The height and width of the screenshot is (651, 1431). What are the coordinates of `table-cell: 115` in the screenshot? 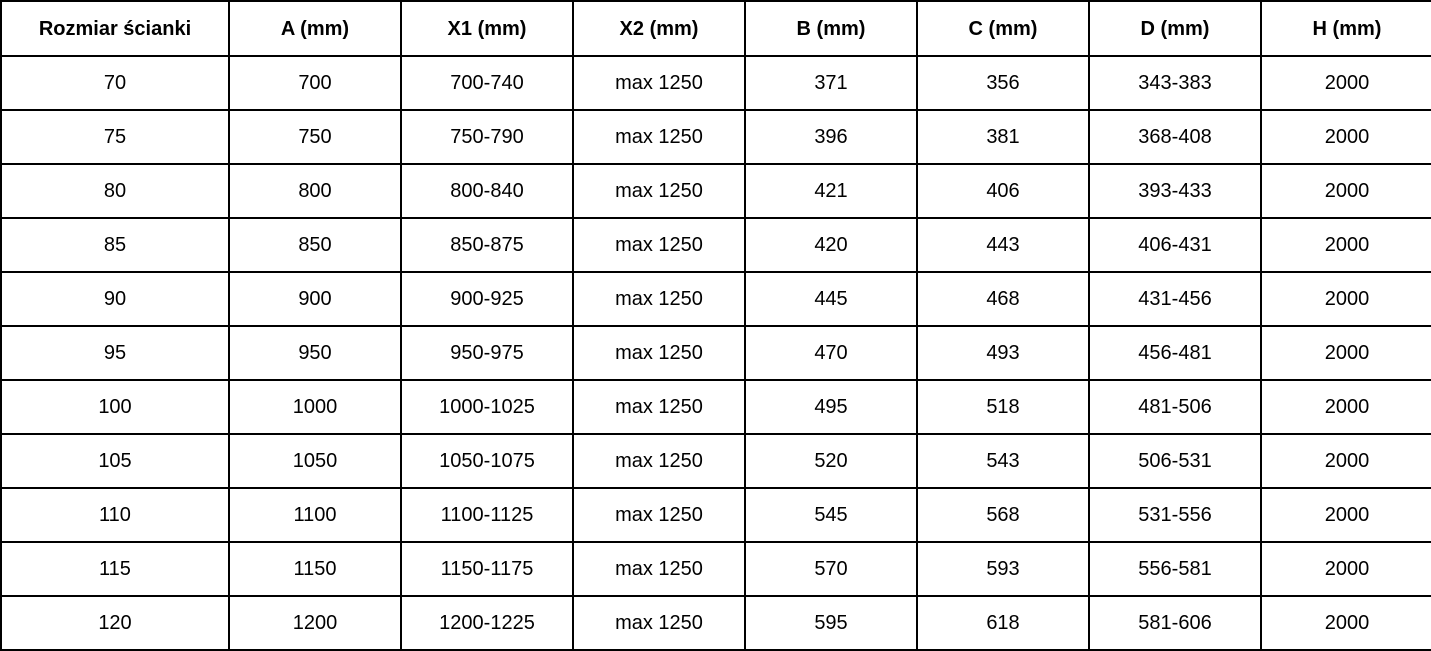 It's located at (115, 569).